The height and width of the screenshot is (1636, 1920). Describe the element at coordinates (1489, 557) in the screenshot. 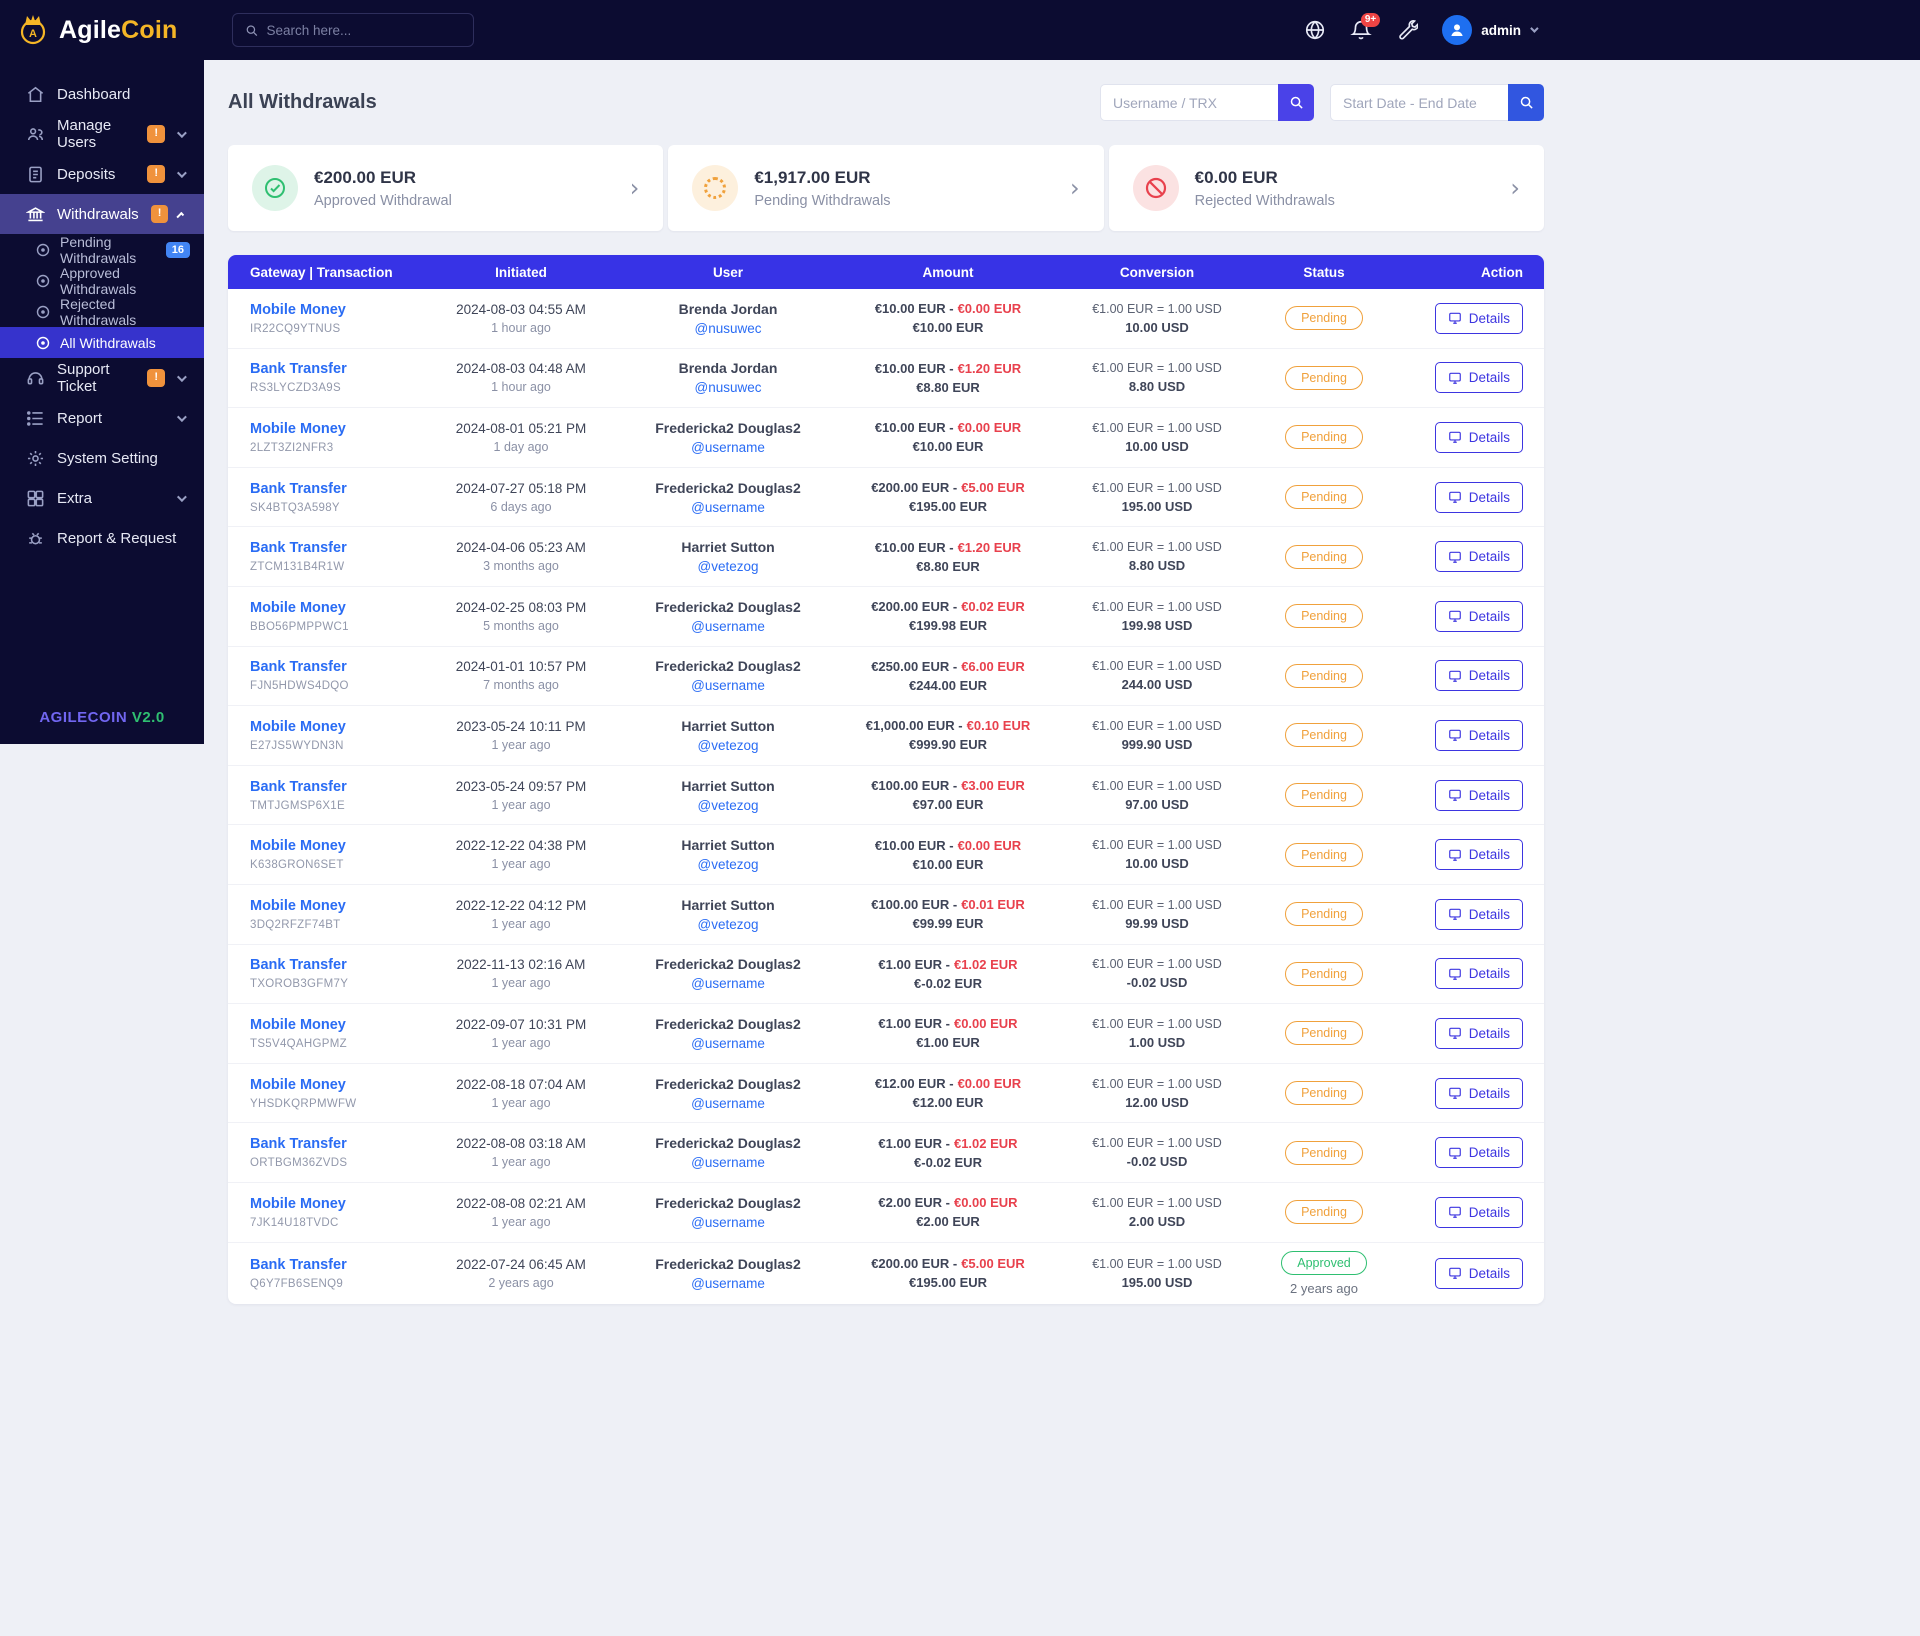

I see `details-label: Details` at that location.